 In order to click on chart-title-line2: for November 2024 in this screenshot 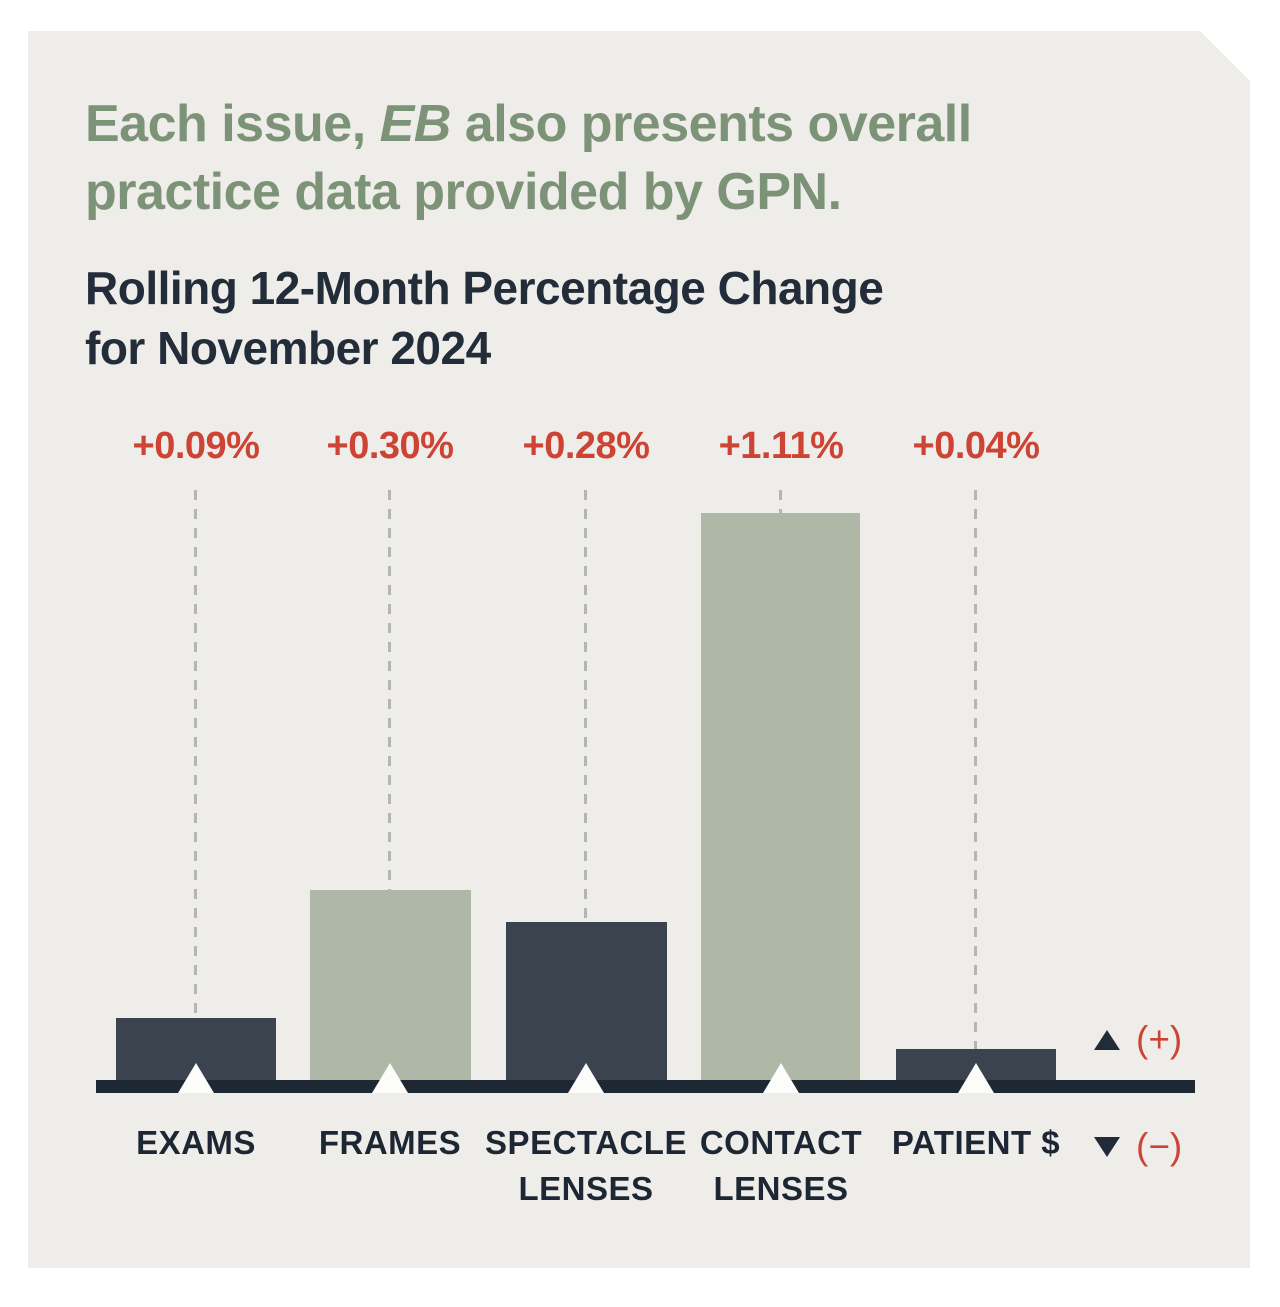, I will do `click(288, 347)`.